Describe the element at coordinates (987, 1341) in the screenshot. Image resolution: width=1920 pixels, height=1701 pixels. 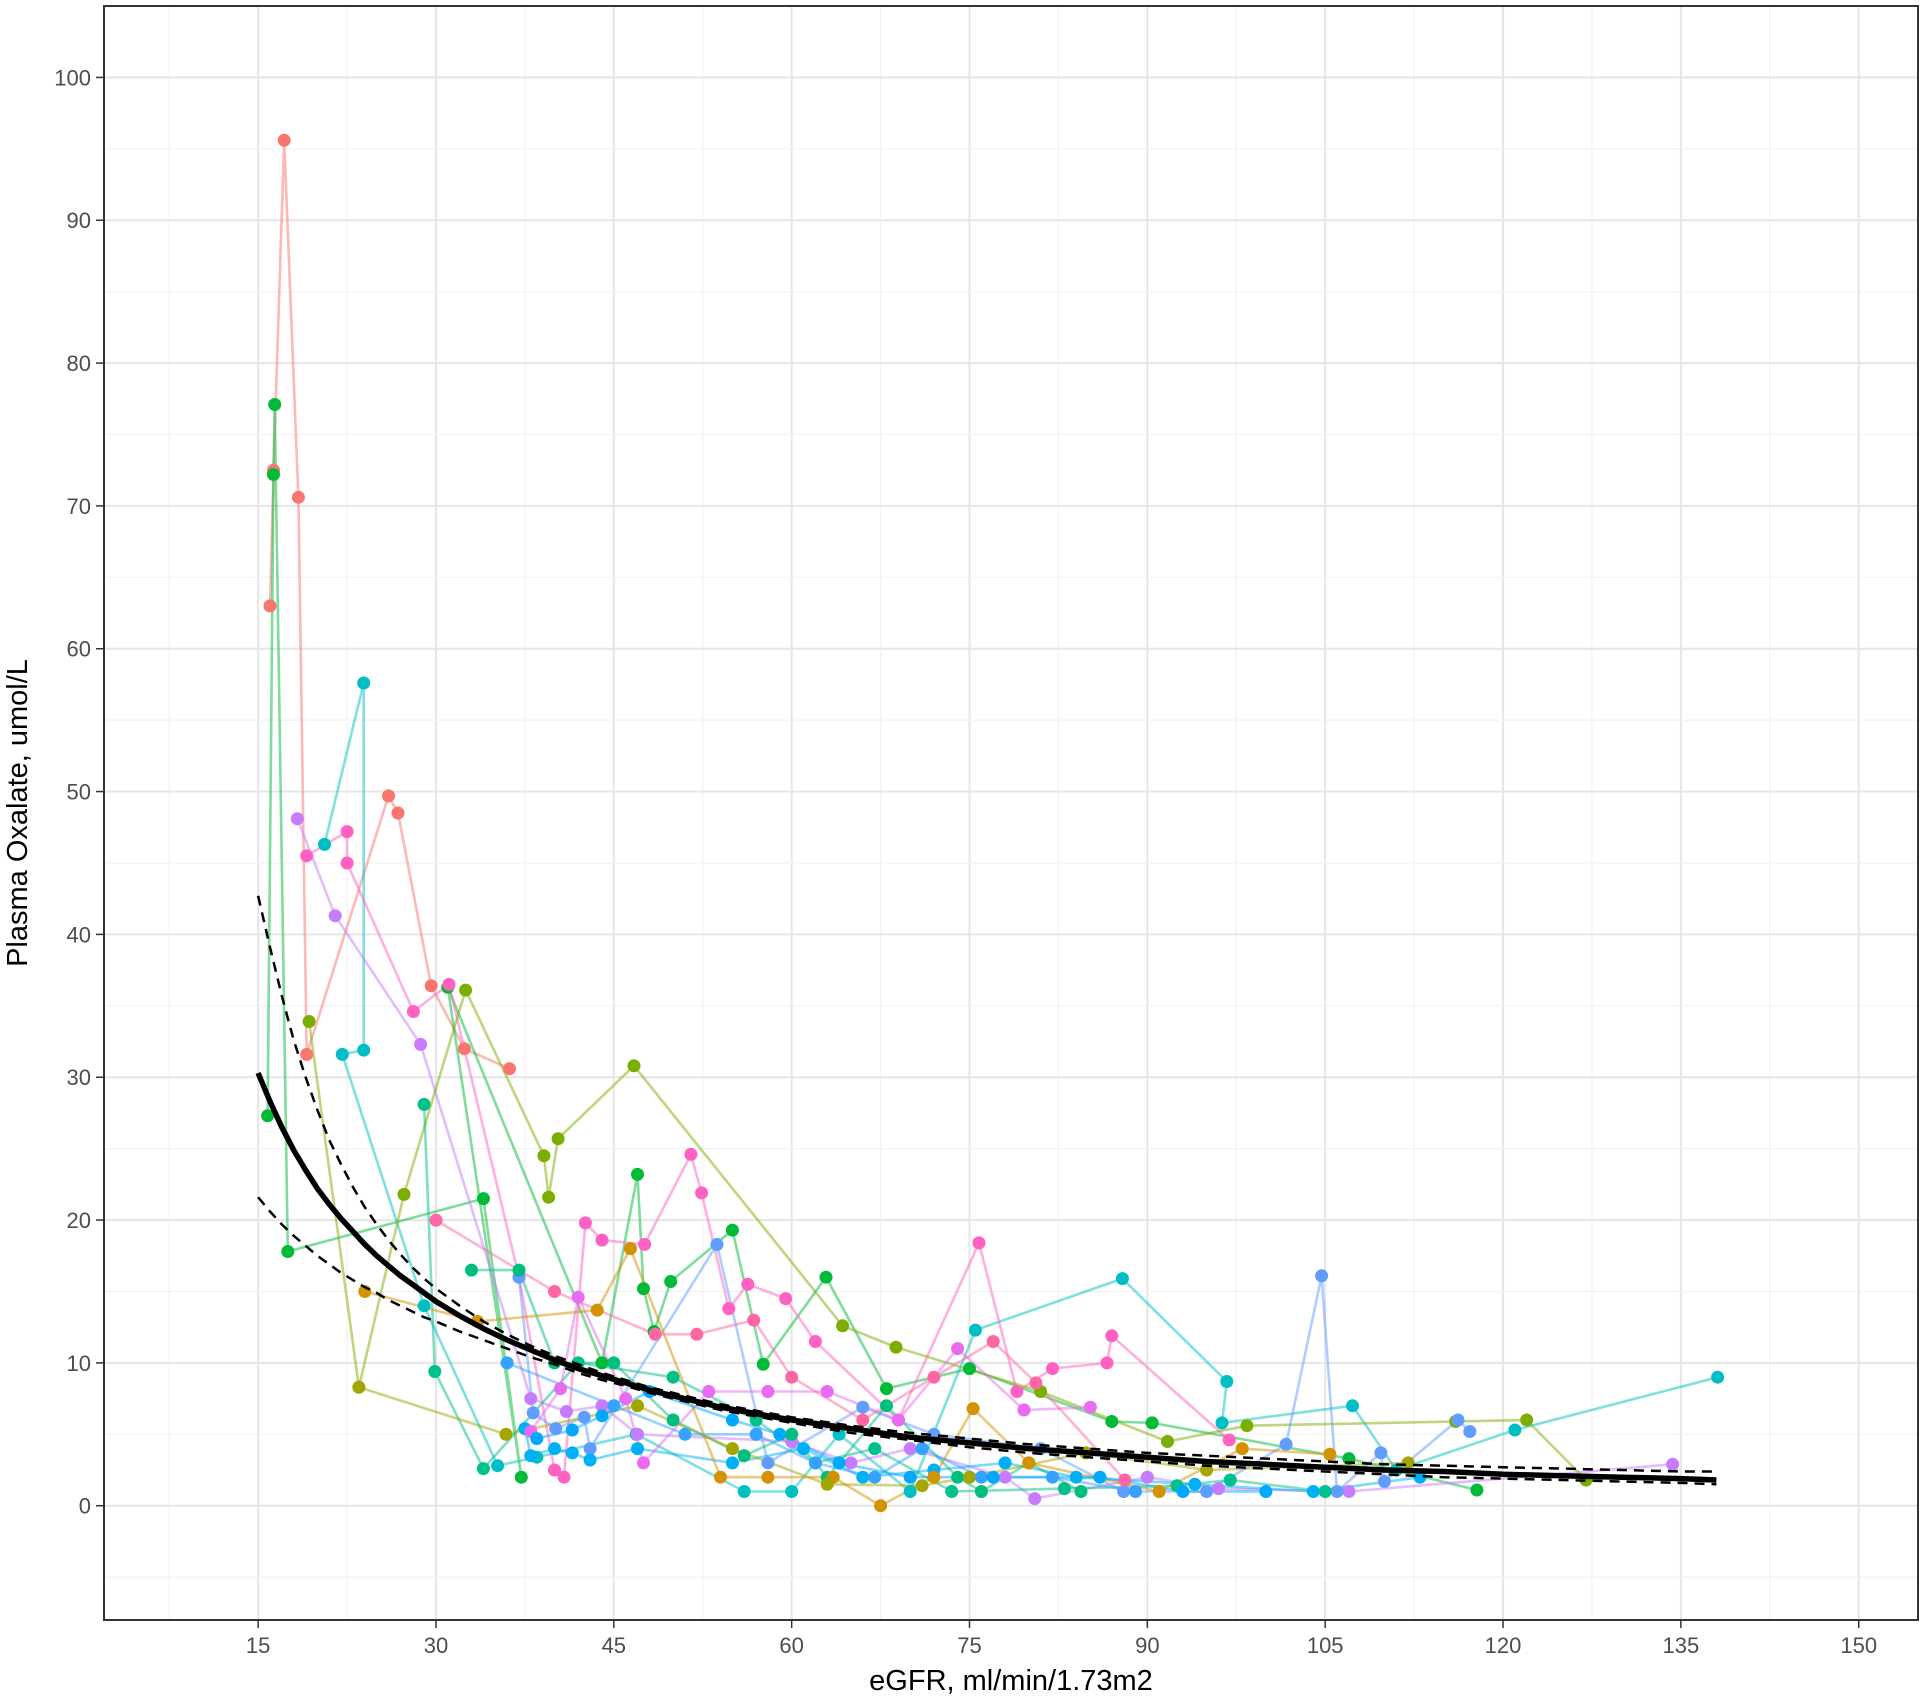
I see `ci-lower-line` at that location.